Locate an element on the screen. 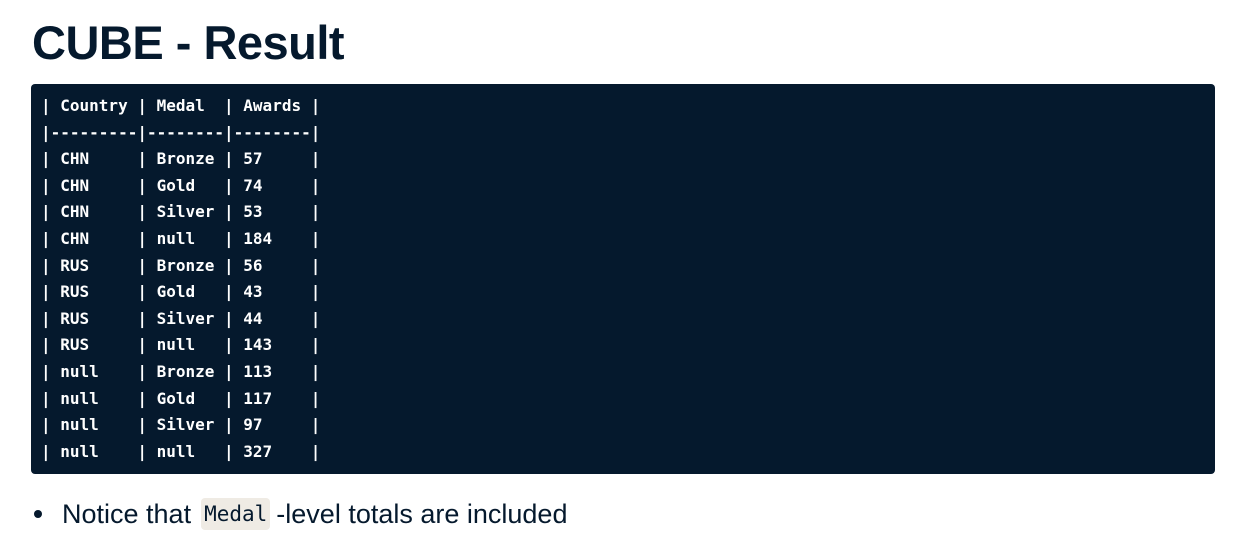  code-line: | null | null | 327 | is located at coordinates (181, 451).